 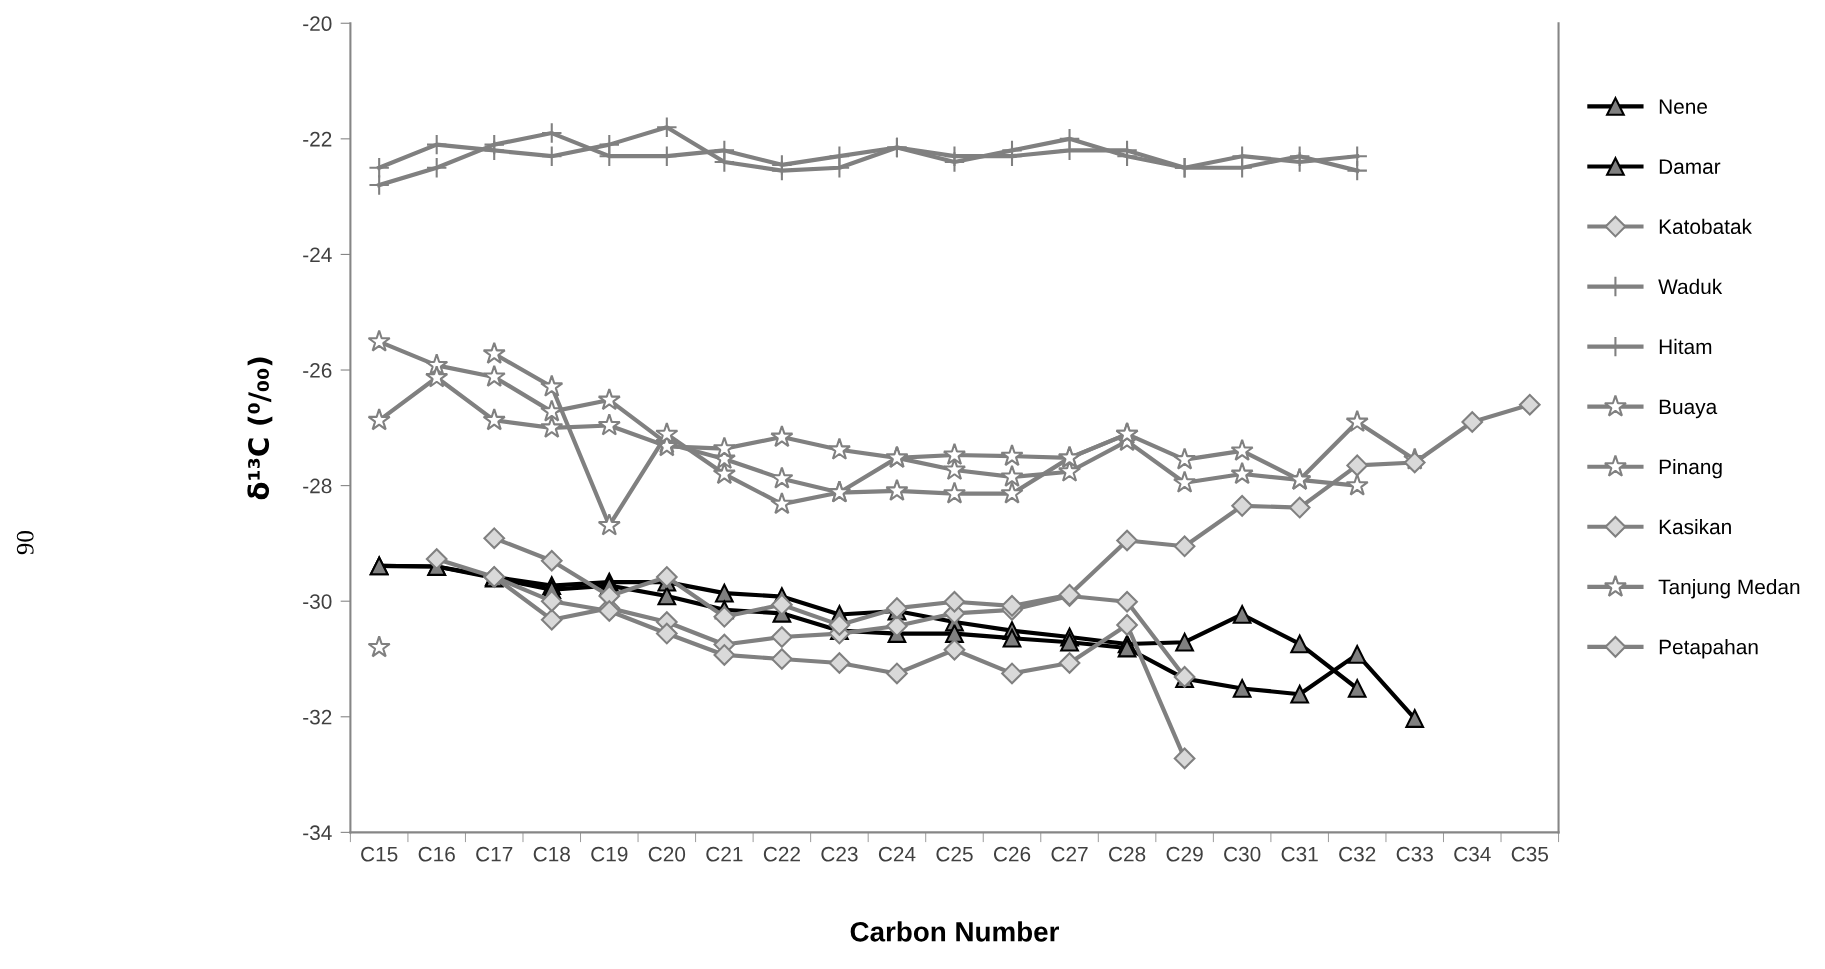 What do you see at coordinates (494, 854) in the screenshot?
I see `x-tick-label: C17` at bounding box center [494, 854].